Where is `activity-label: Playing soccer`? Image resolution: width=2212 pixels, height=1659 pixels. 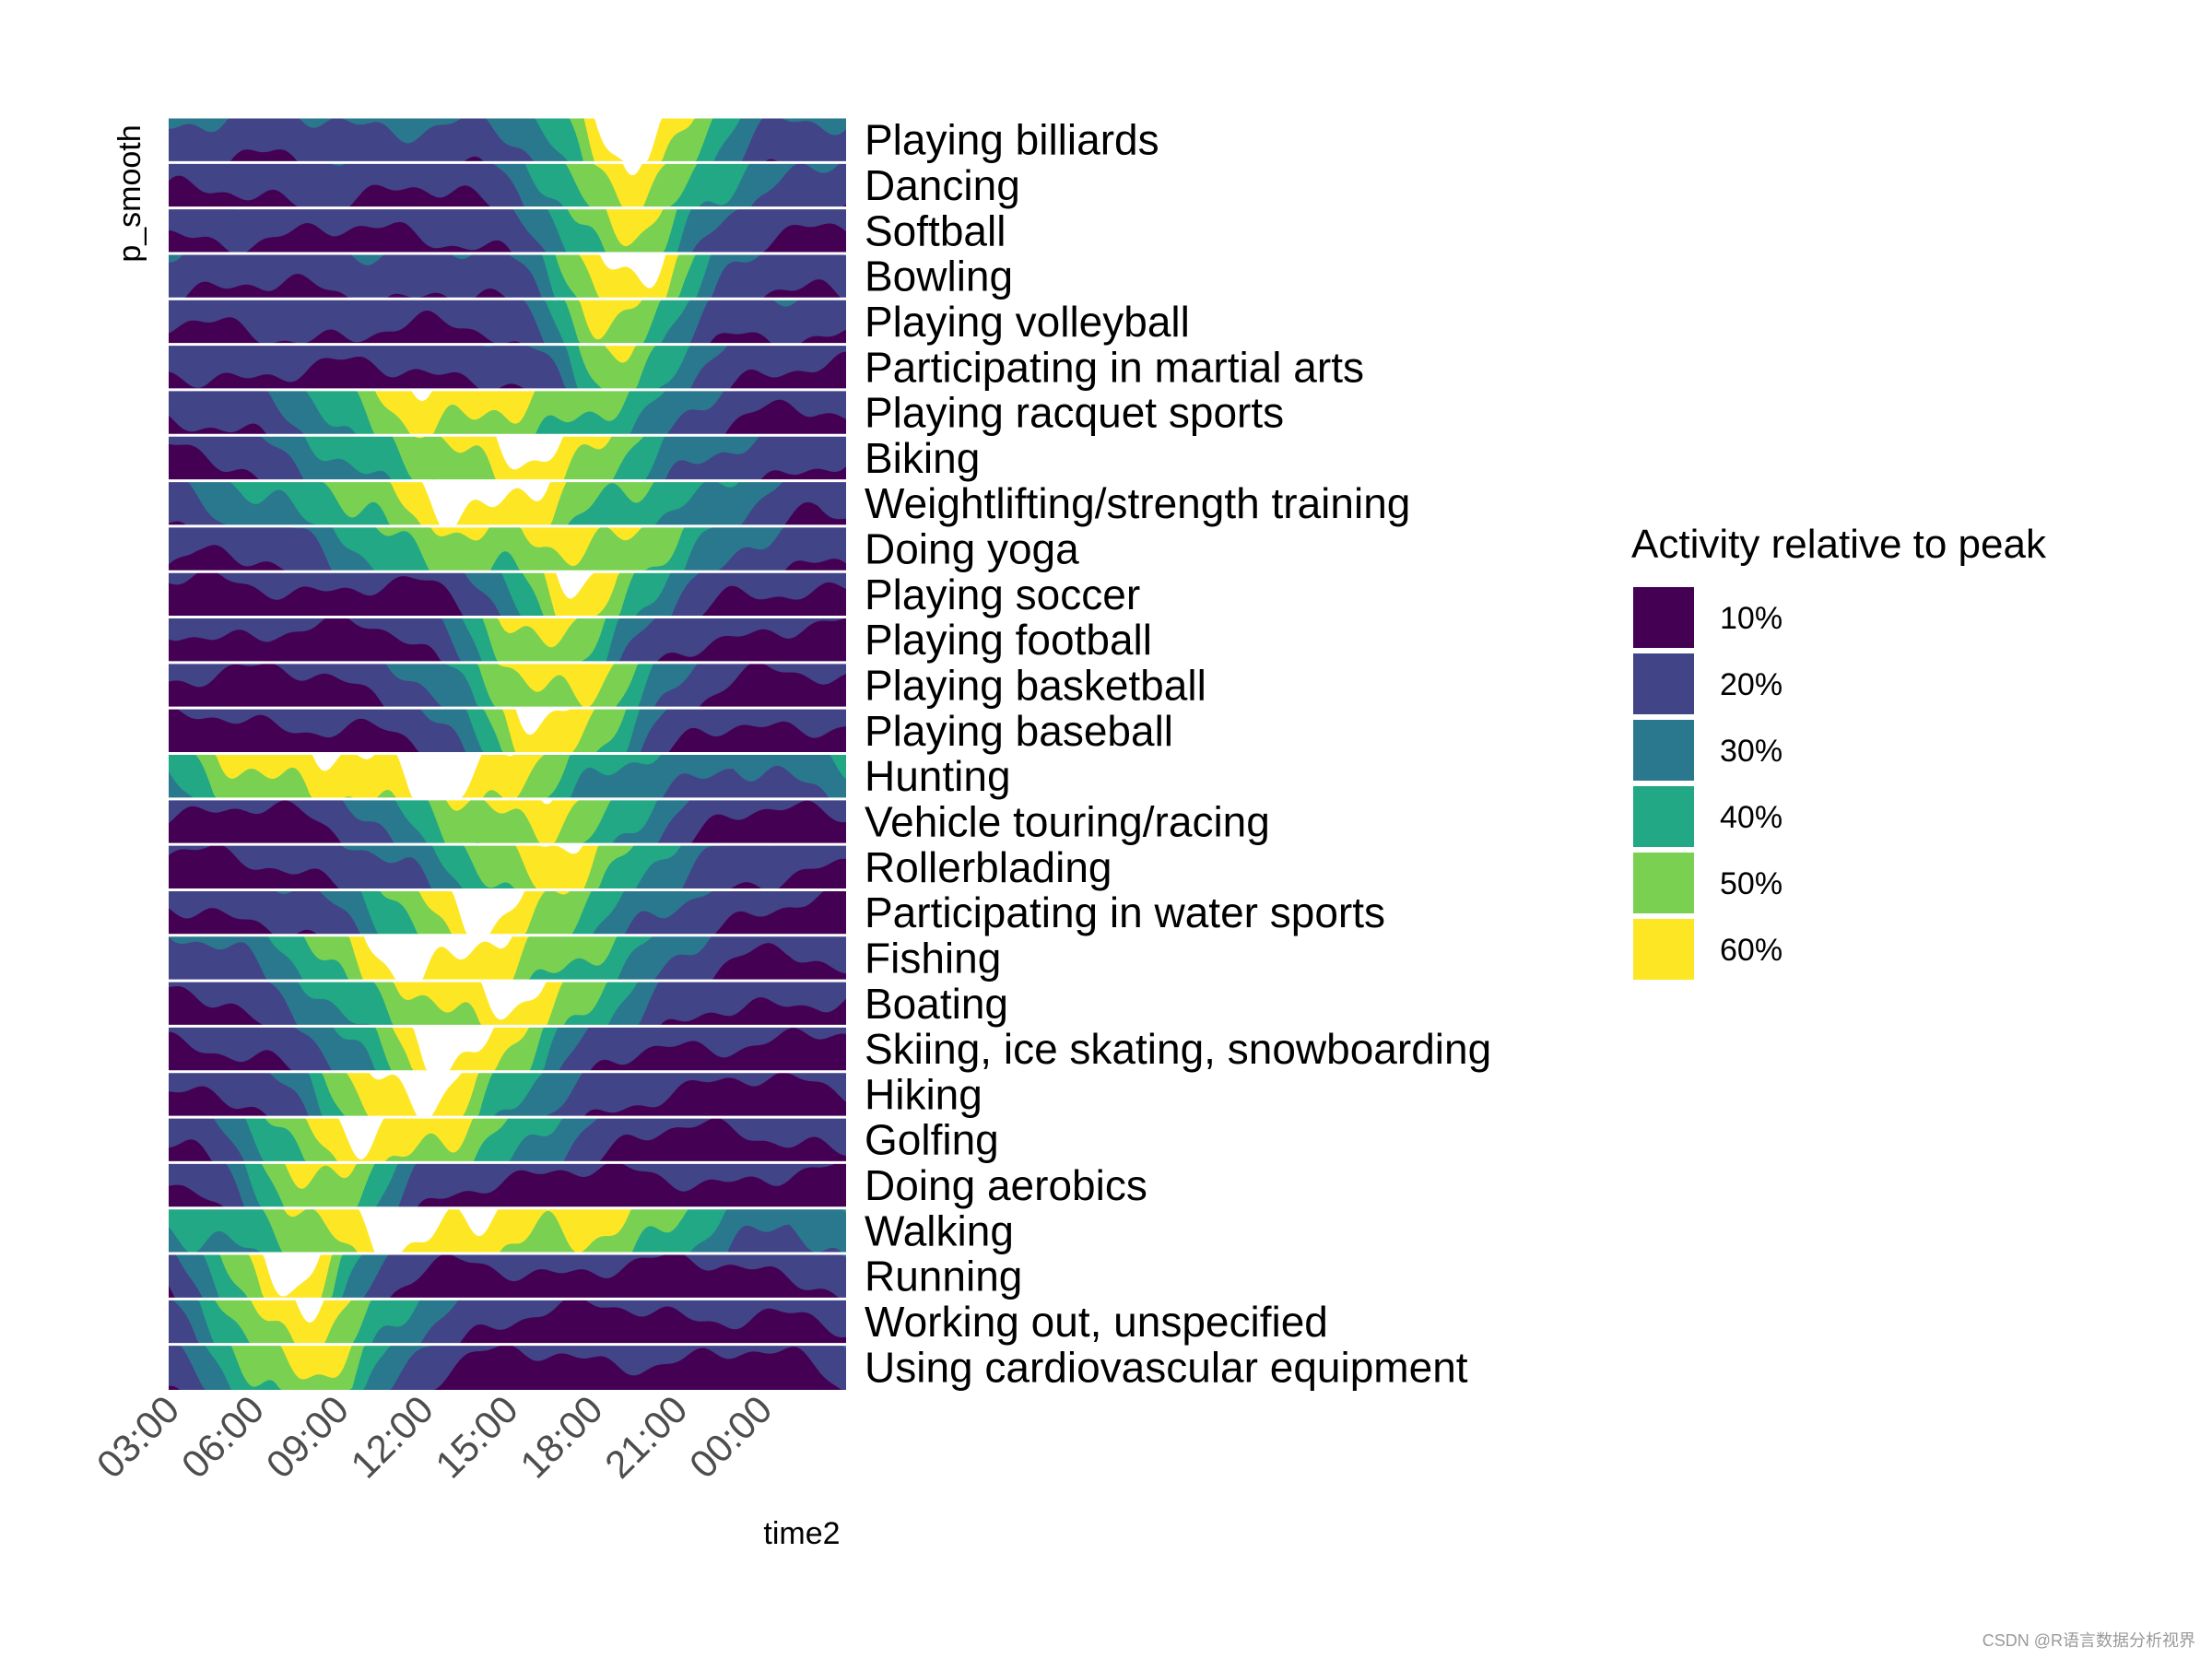 activity-label: Playing soccer is located at coordinates (1002, 594).